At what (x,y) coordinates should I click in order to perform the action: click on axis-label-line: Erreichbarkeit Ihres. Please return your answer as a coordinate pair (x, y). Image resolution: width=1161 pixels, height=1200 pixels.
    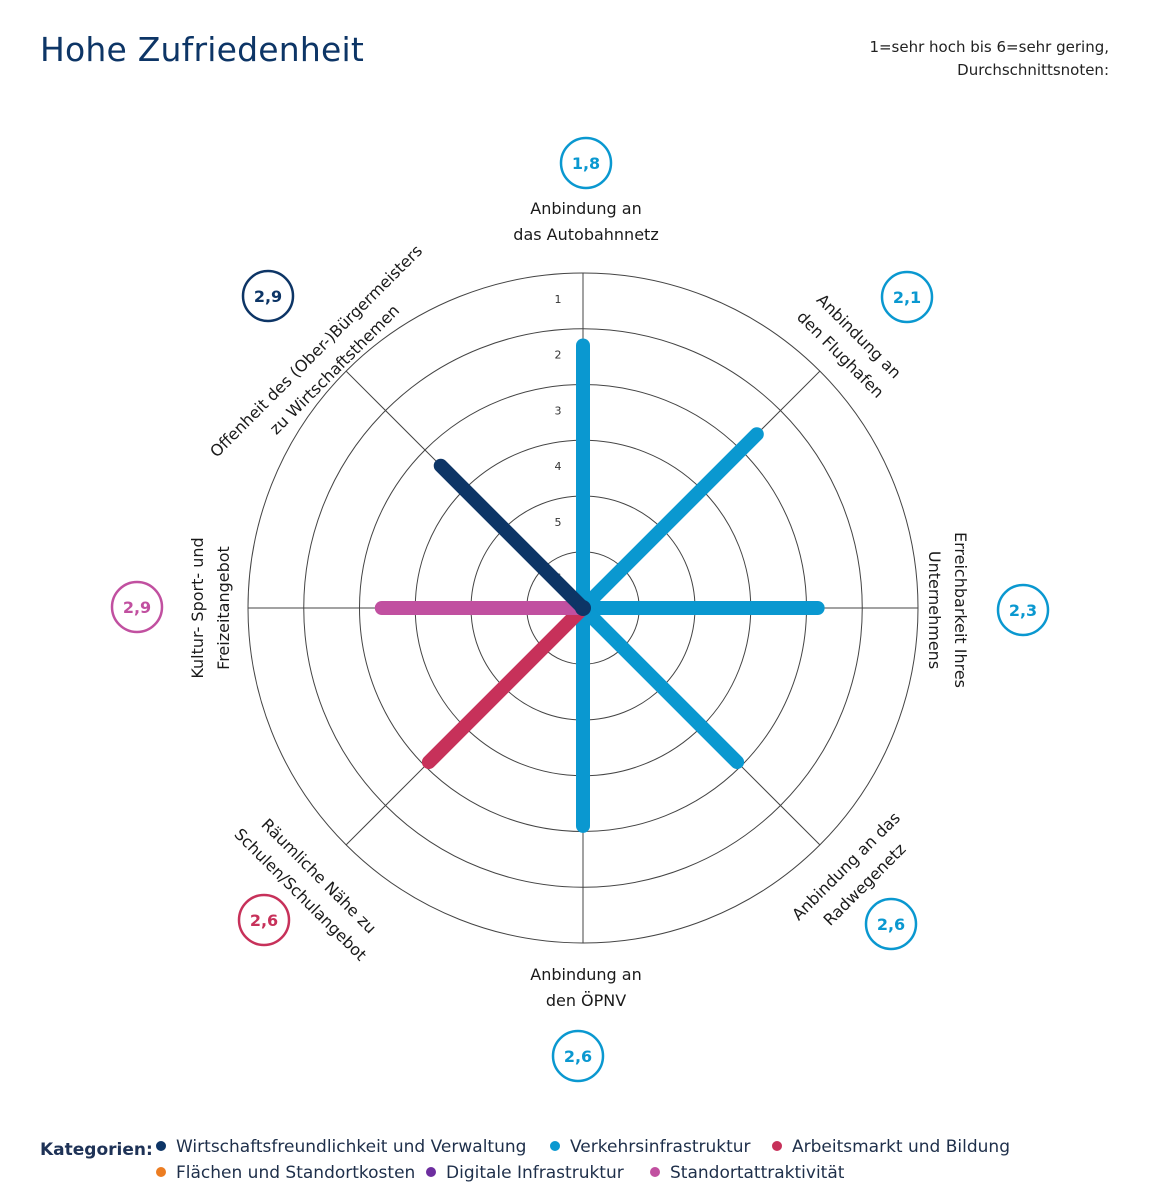
    Looking at the image, I should click on (960, 610).